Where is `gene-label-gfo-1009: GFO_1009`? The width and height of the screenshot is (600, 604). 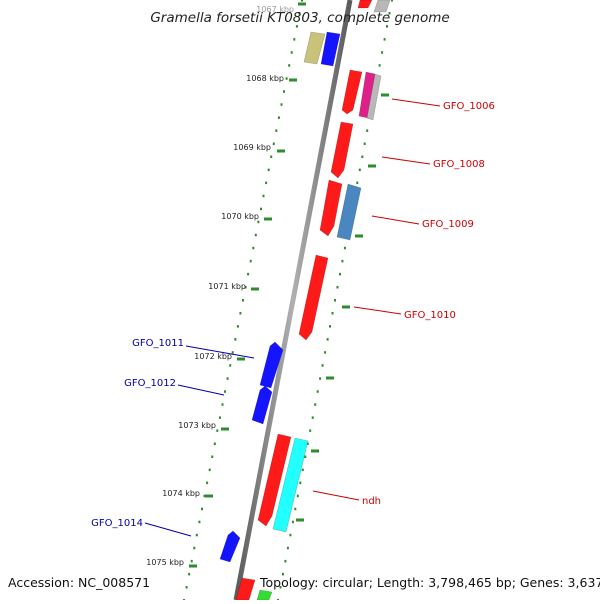 gene-label-gfo-1009: GFO_1009 is located at coordinates (448, 224).